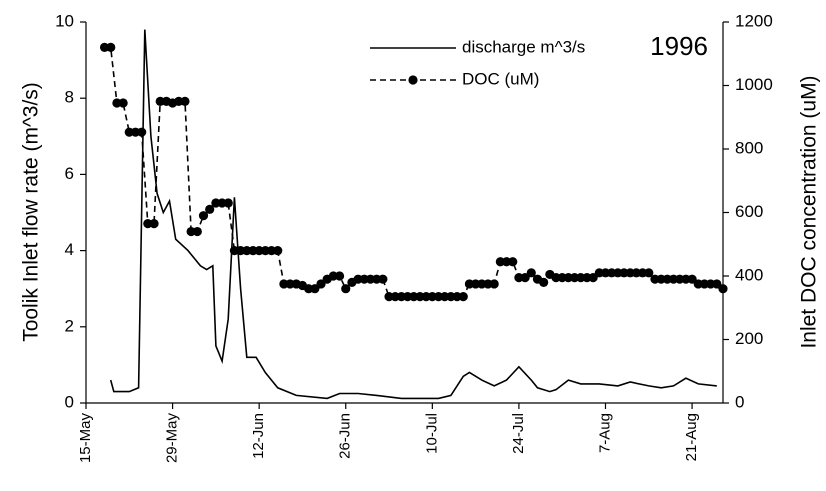 The height and width of the screenshot is (491, 826). Describe the element at coordinates (749, 211) in the screenshot. I see `y2-tick-label: 600` at that location.